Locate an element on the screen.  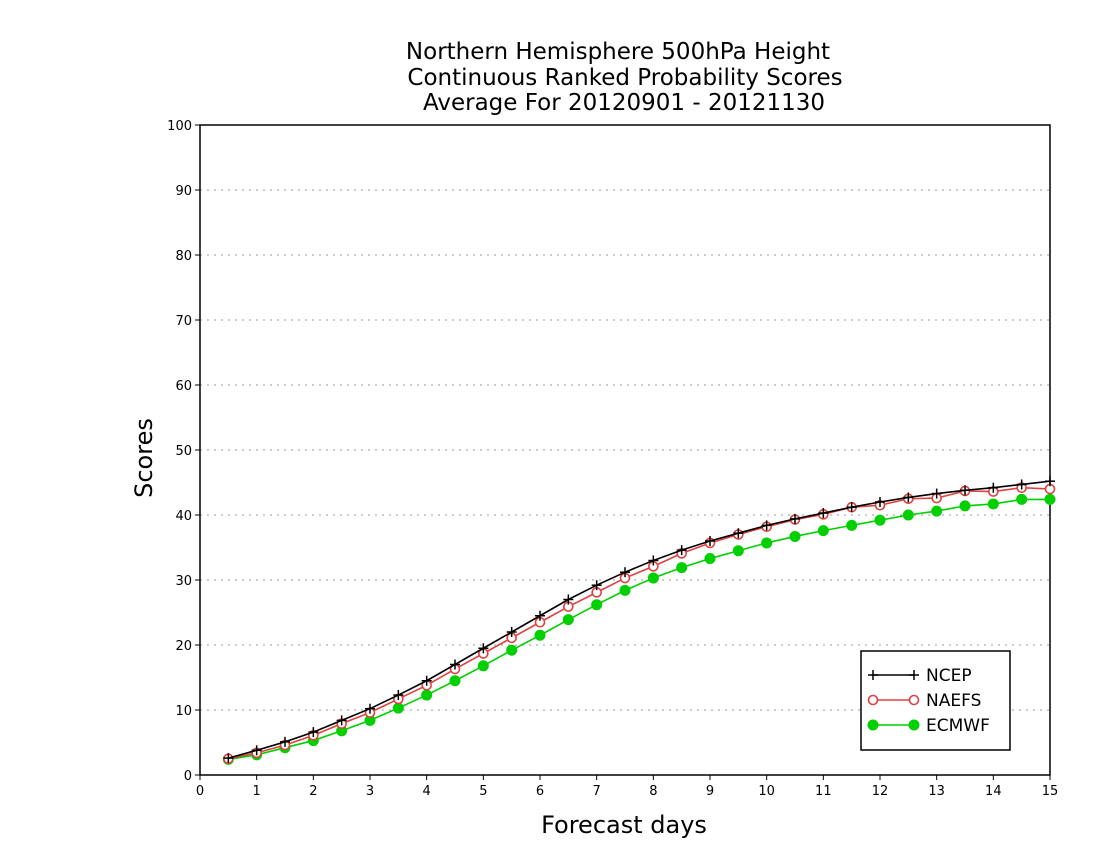
legend-label-naefs: NAEFS is located at coordinates (953, 701).